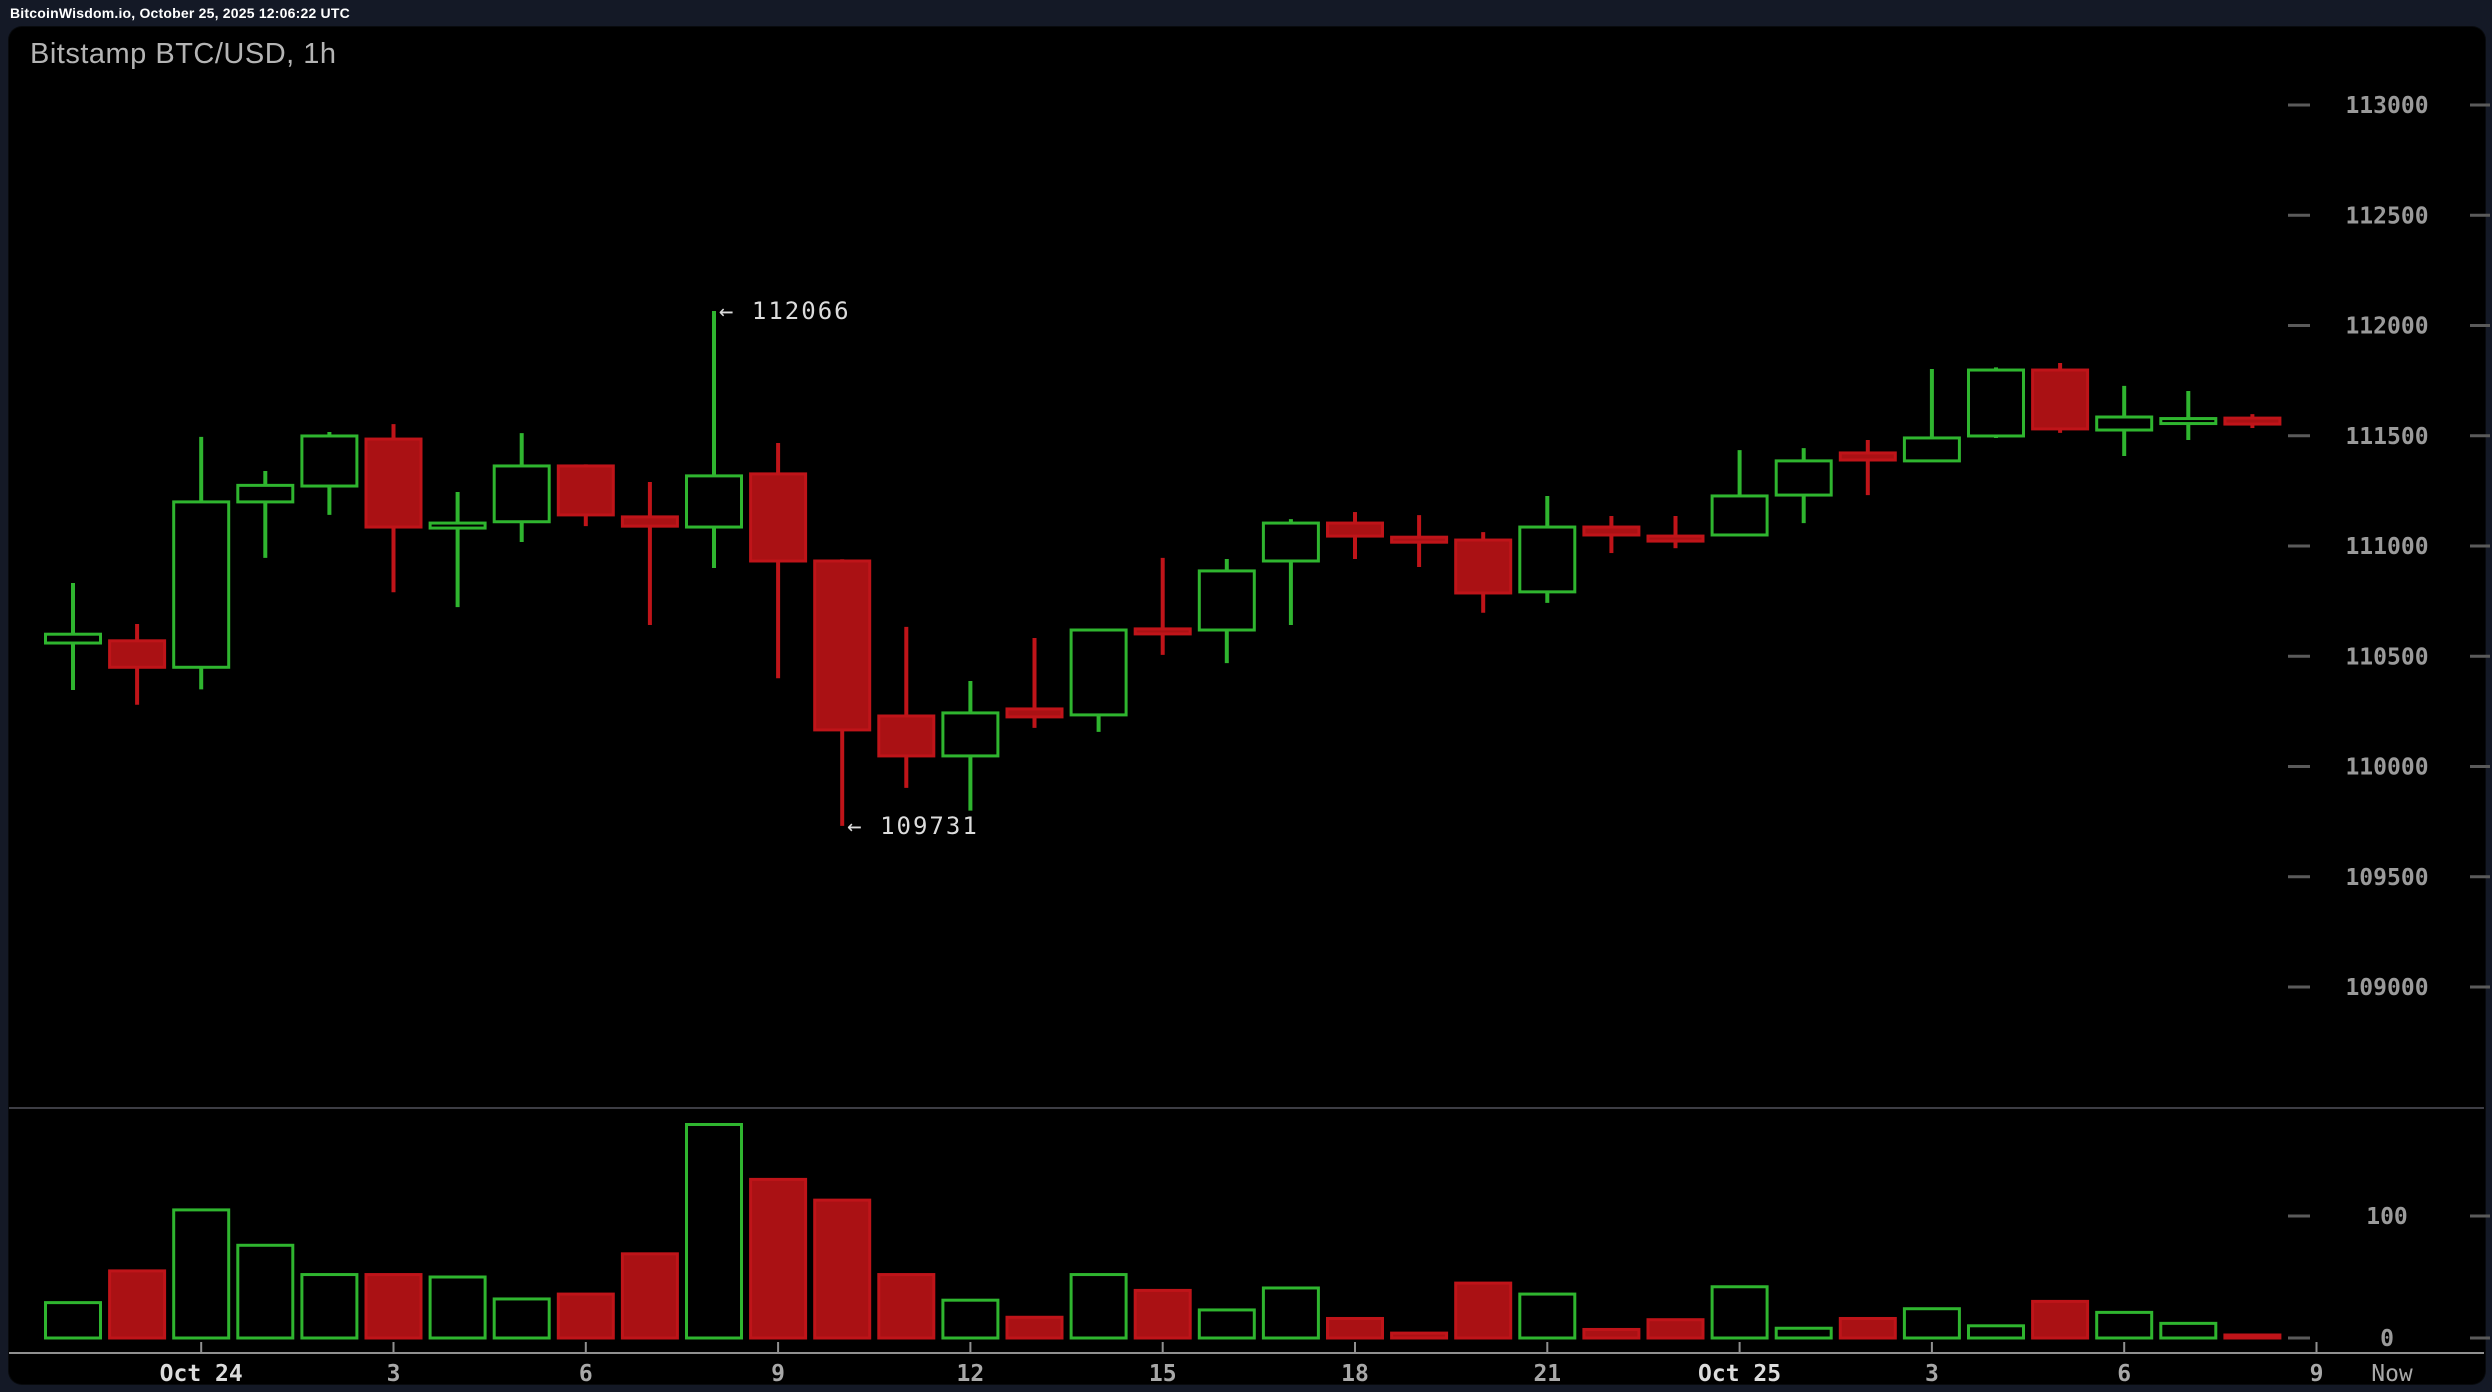  Describe the element at coordinates (2386, 437) in the screenshot. I see `price-axis-label: 111500` at that location.